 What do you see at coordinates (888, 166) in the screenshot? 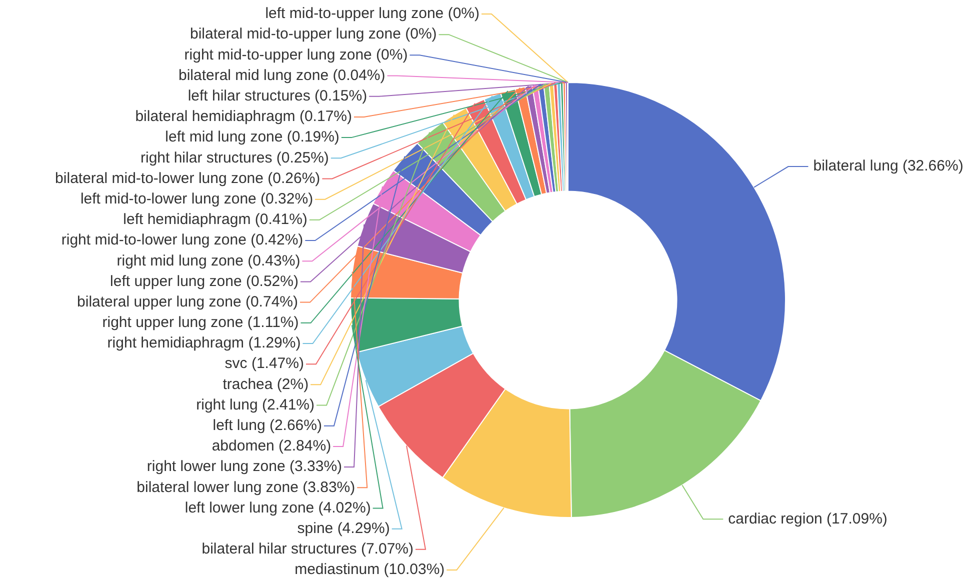
I see `slice-label: bilateral lung (32.66%)` at bounding box center [888, 166].